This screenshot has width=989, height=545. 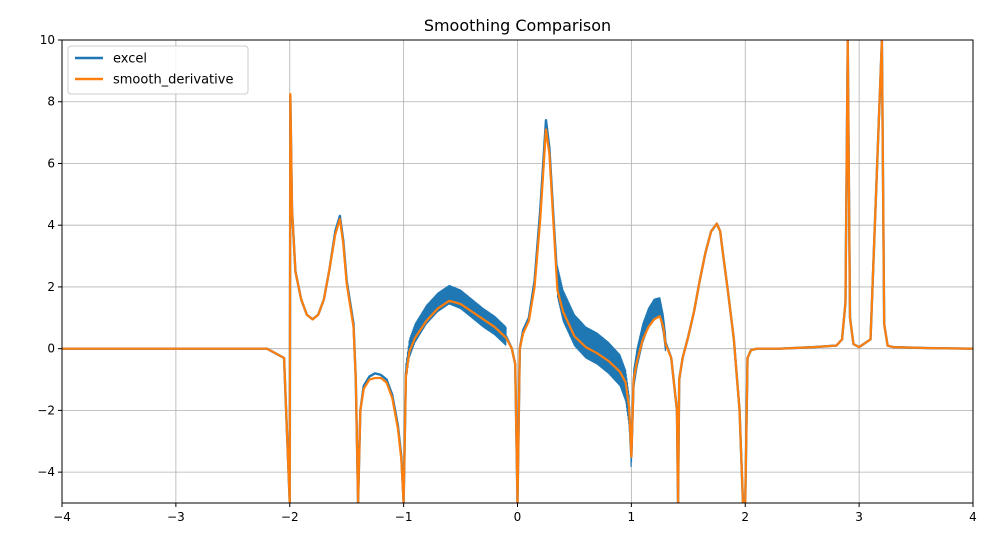 What do you see at coordinates (46, 472) in the screenshot?
I see `y-tick-label: −4` at bounding box center [46, 472].